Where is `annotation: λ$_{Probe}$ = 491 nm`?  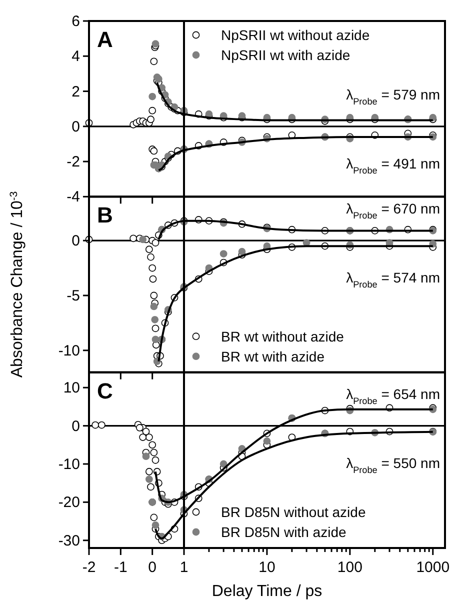 annotation: λ$_{Probe}$ = 491 nm is located at coordinates (393, 165).